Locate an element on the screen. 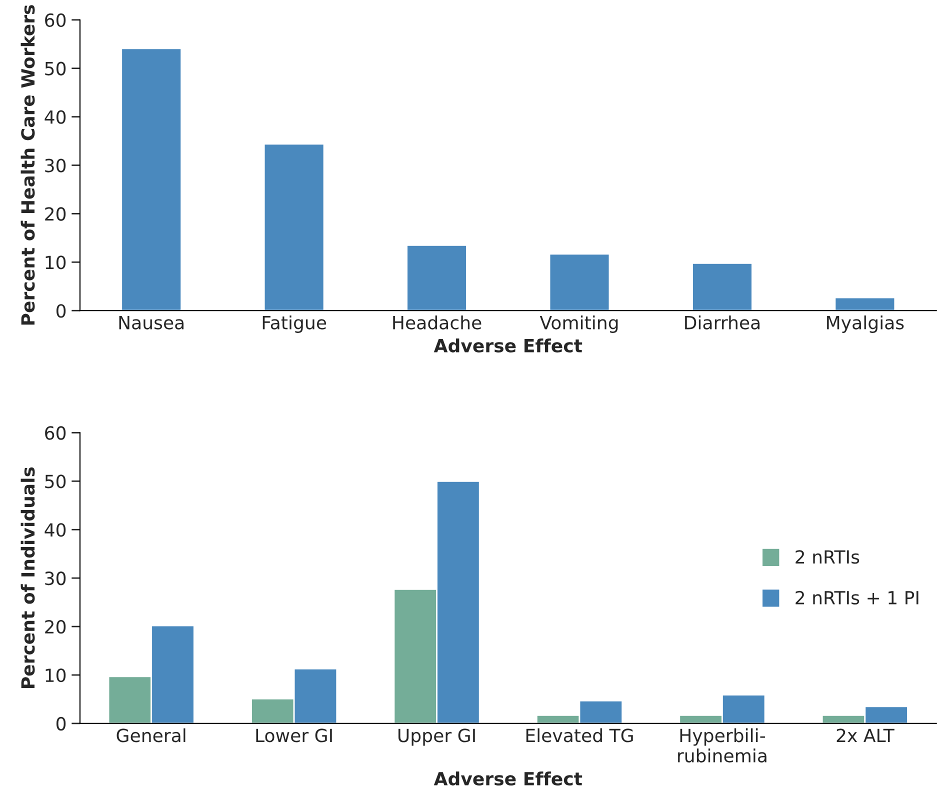 Image resolution: width=941 pixels, height=795 pixels. x-tick-label: Elevated TG is located at coordinates (579, 735).